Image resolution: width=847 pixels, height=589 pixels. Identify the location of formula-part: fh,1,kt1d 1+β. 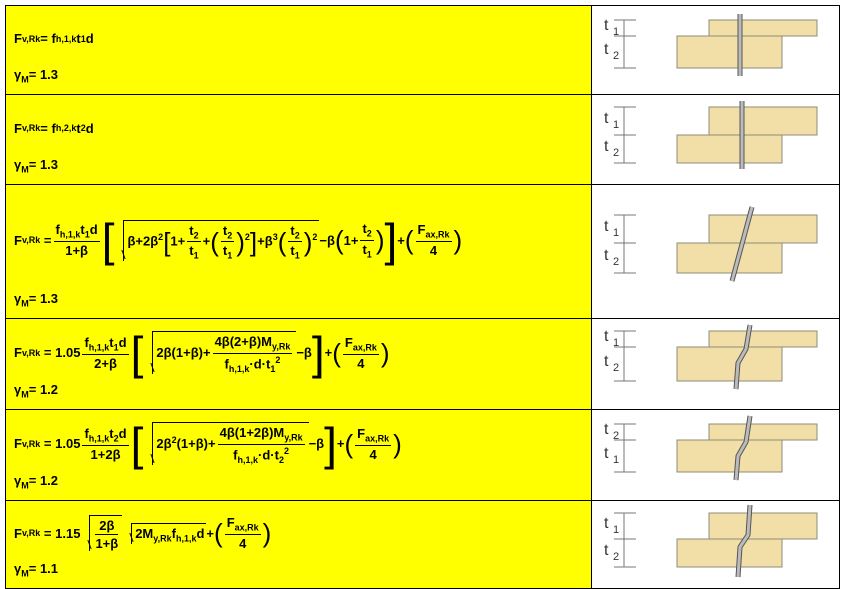
(76, 240).